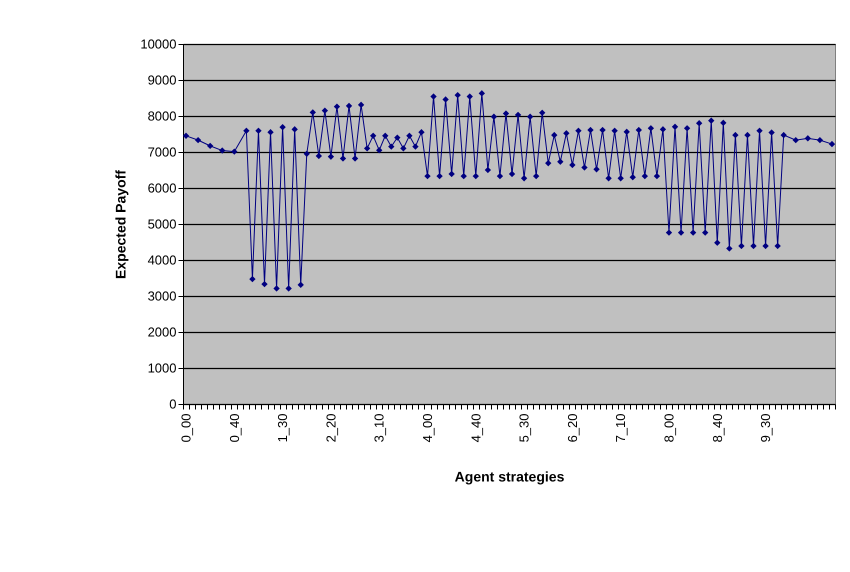 This screenshot has height=572, width=850. I want to click on x-tick-label: 0_40, so click(234, 428).